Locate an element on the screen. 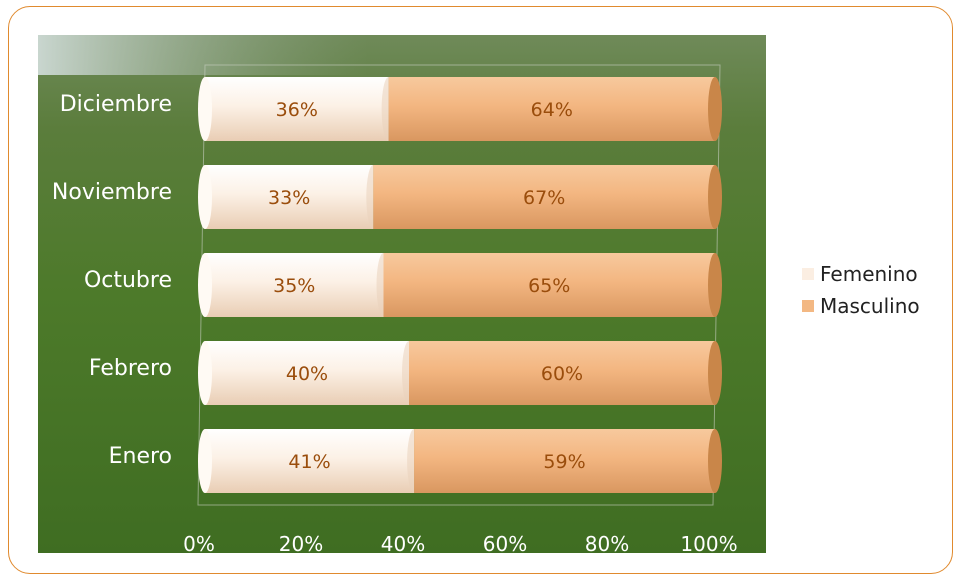  data-label-masculino-enero: 59% is located at coordinates (564, 462).